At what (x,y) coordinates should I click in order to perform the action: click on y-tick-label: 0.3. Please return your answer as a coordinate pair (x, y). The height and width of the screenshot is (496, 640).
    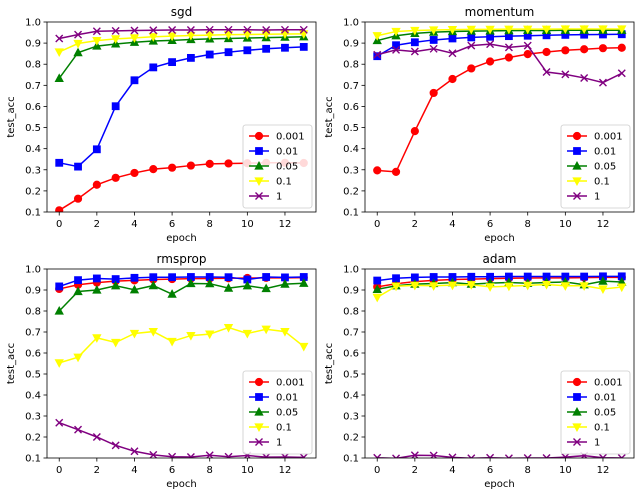
    Looking at the image, I should click on (33, 170).